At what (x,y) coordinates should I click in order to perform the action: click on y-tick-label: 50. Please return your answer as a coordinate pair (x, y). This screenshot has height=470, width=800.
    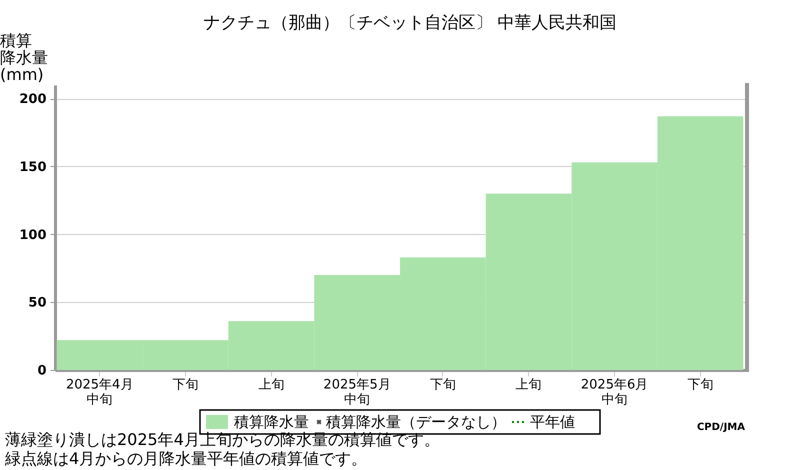
    Looking at the image, I should click on (37, 303).